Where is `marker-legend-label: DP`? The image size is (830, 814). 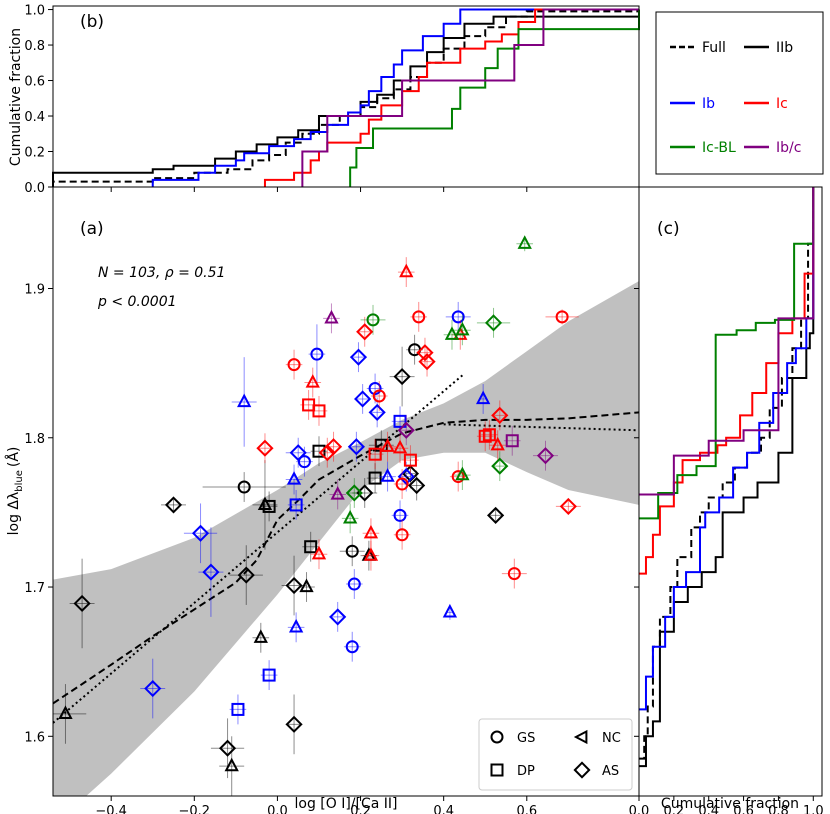
marker-legend-label: DP is located at coordinates (526, 771).